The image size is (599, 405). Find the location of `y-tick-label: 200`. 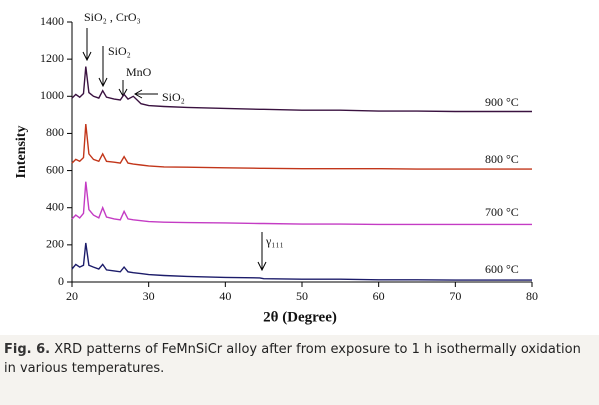

y-tick-label: 200 is located at coordinates (55, 244).